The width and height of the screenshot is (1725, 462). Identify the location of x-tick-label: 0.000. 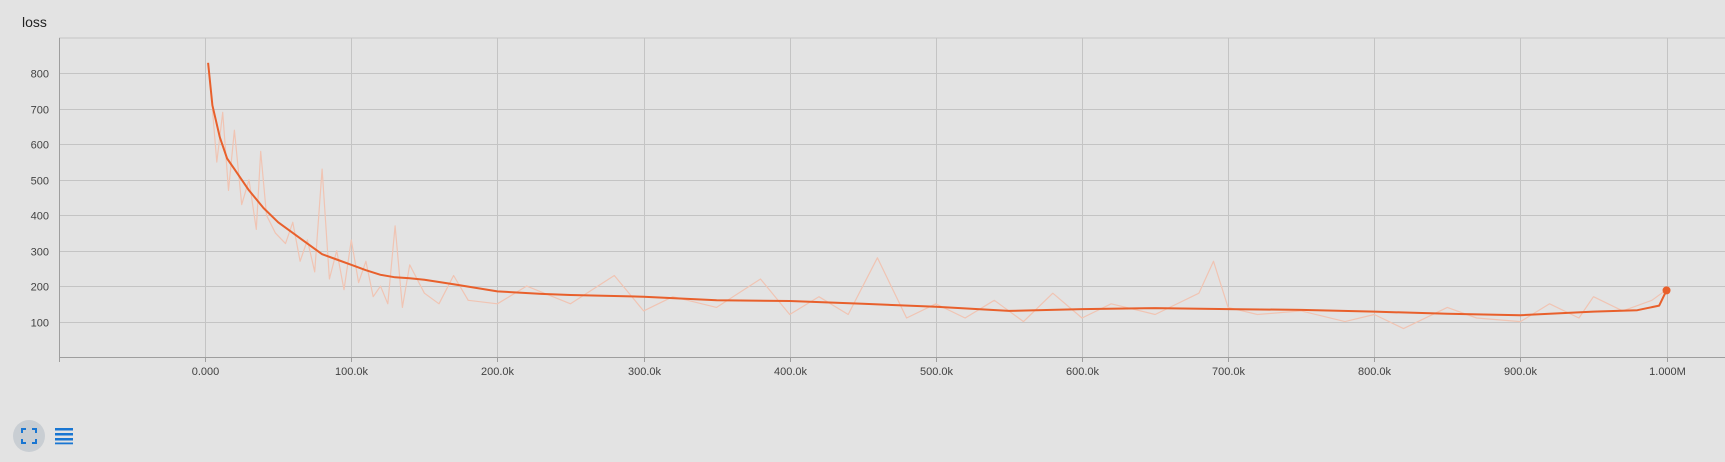
(206, 372).